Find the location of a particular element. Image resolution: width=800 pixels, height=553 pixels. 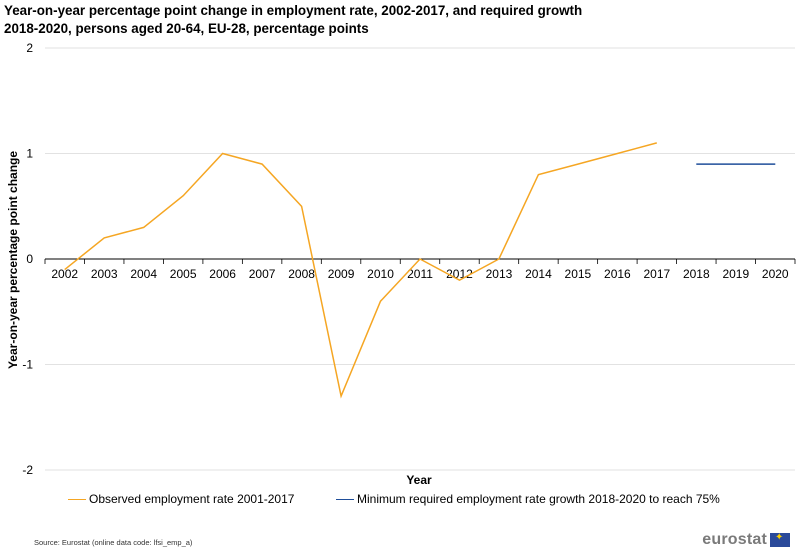

x-tick-label: 2013 is located at coordinates (499, 274).